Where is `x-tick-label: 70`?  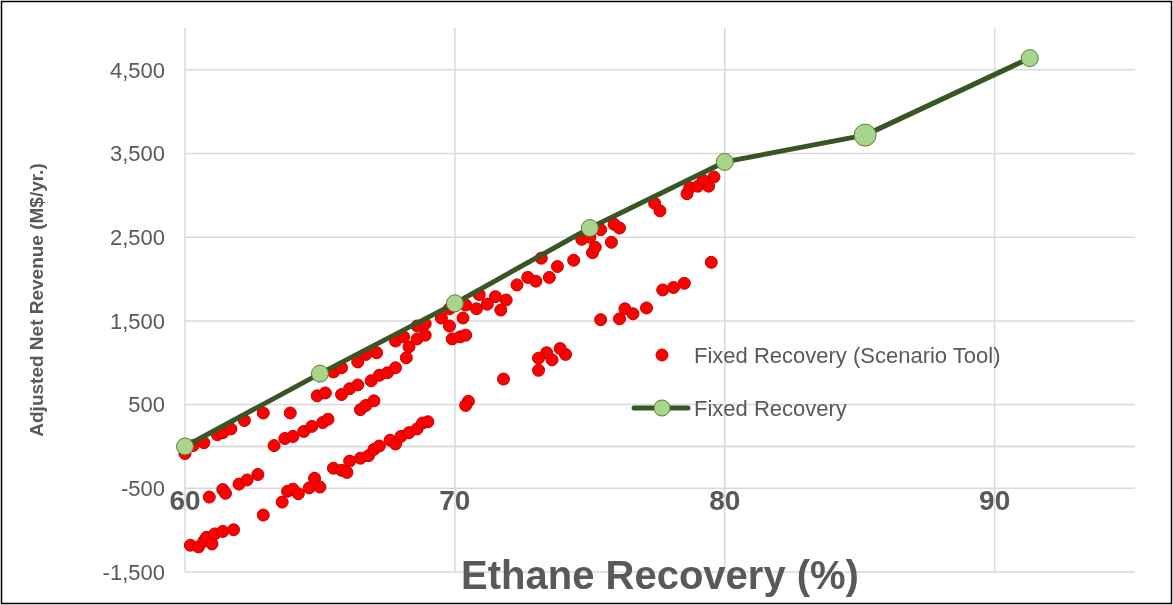
x-tick-label: 70 is located at coordinates (455, 501).